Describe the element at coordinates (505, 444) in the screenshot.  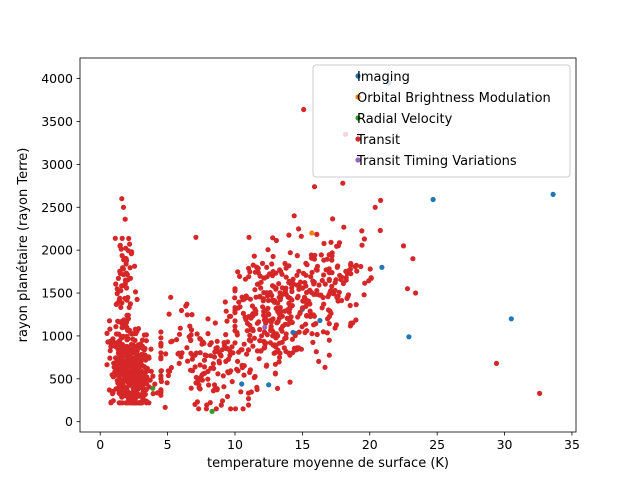
I see `x-tick-label: 30` at that location.